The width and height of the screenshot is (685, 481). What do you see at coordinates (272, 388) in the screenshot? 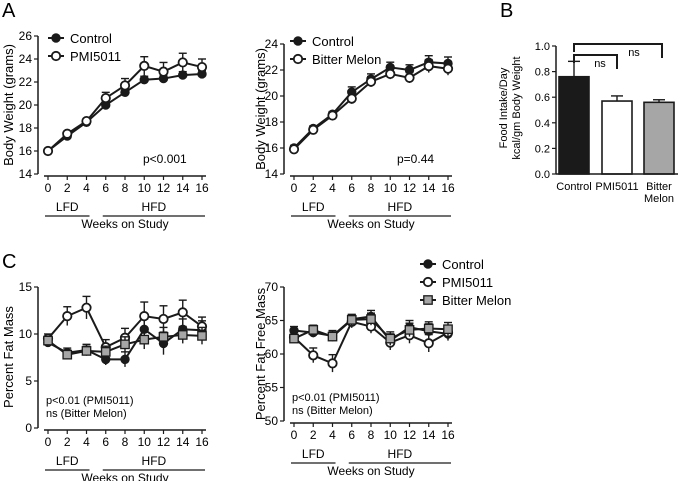
I see `y-tick-label: 55` at bounding box center [272, 388].